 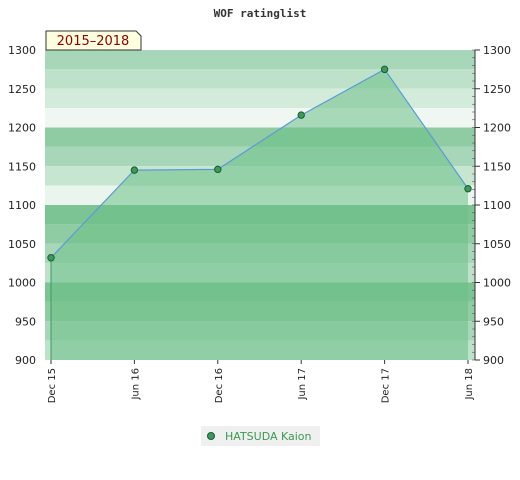 I want to click on y-tick-label-right: 1050, so click(x=497, y=244).